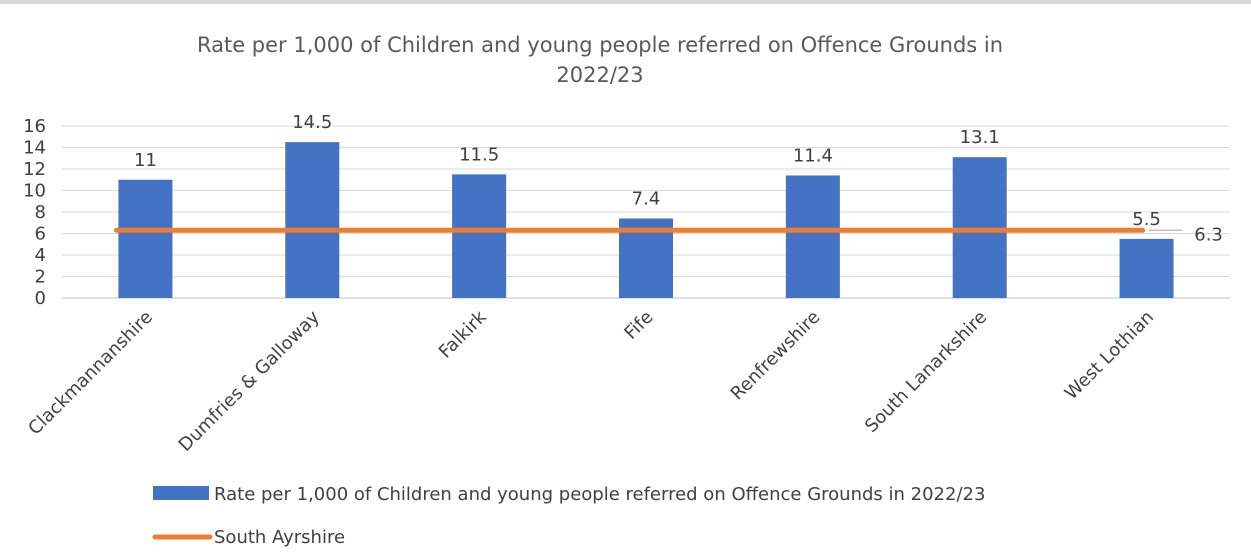  I want to click on bar-data-label: 11.5, so click(479, 154).